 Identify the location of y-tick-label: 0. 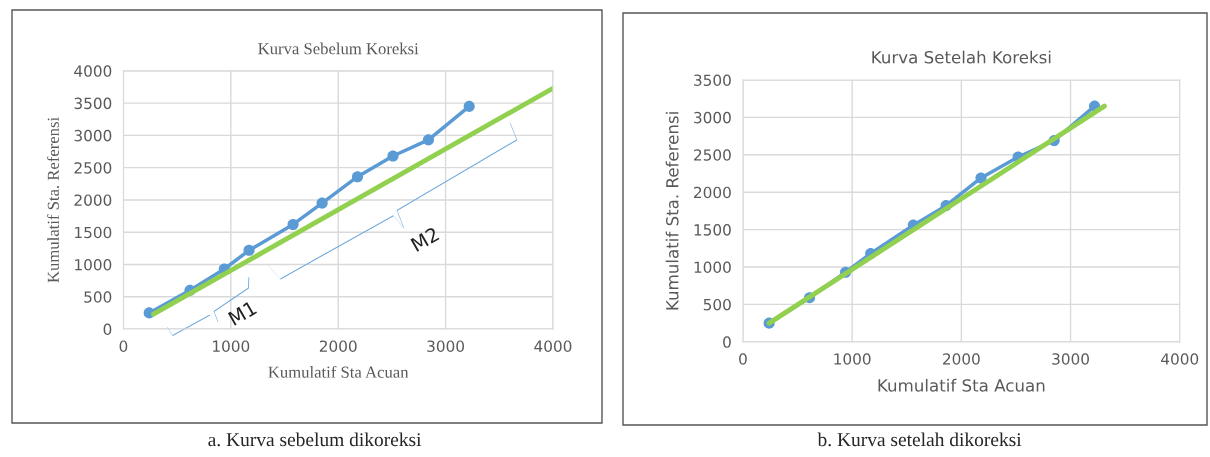
(107, 329).